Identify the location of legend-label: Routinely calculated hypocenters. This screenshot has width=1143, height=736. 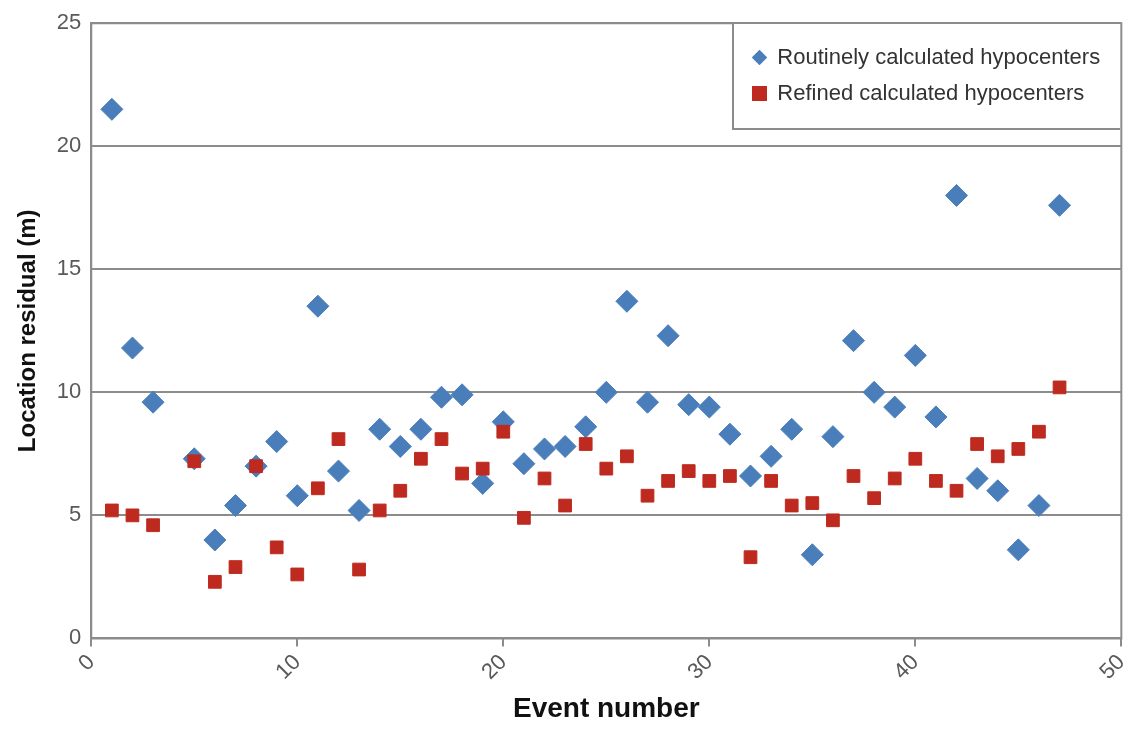
(939, 57).